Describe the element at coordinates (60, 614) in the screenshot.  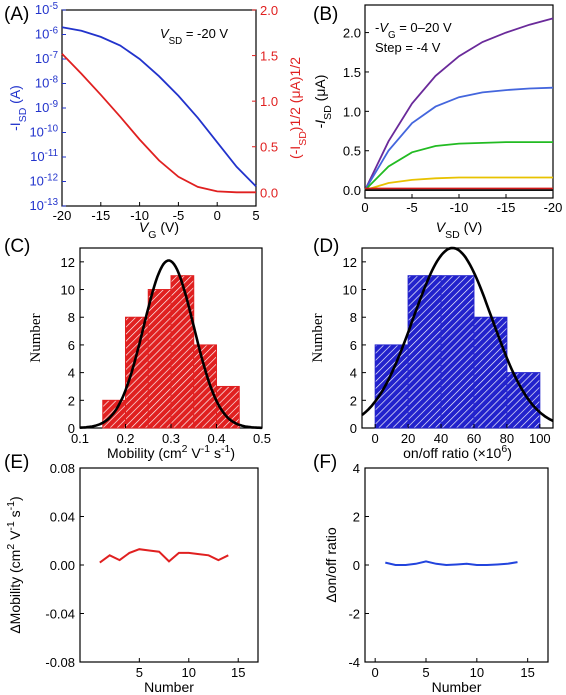
I see `y-tick-label: -0.04` at that location.